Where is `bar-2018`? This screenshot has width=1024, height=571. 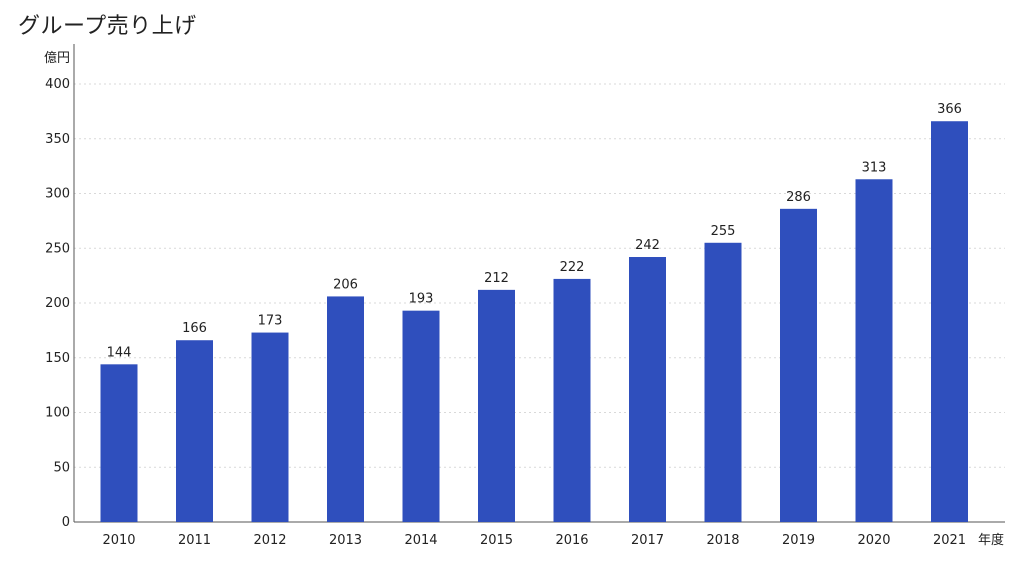
bar-2018 is located at coordinates (723, 382).